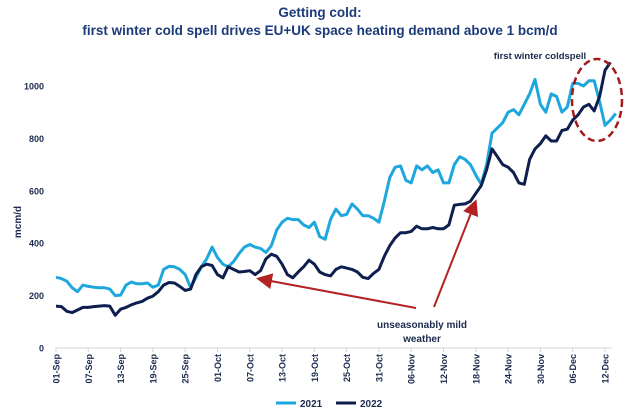 The height and width of the screenshot is (420, 640). I want to click on mild-weather-annotation-line2: weather, so click(421, 339).